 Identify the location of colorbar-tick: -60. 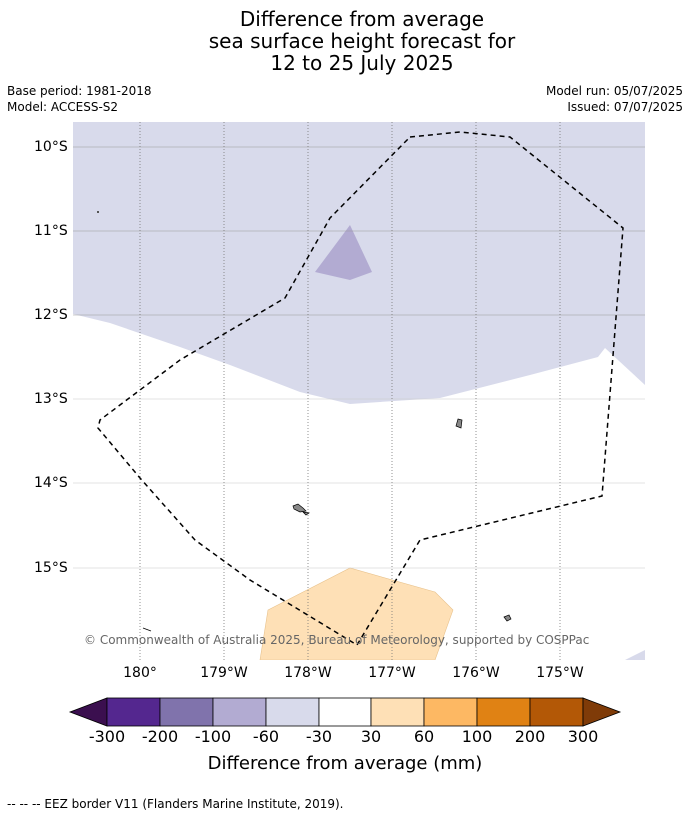
(266, 736).